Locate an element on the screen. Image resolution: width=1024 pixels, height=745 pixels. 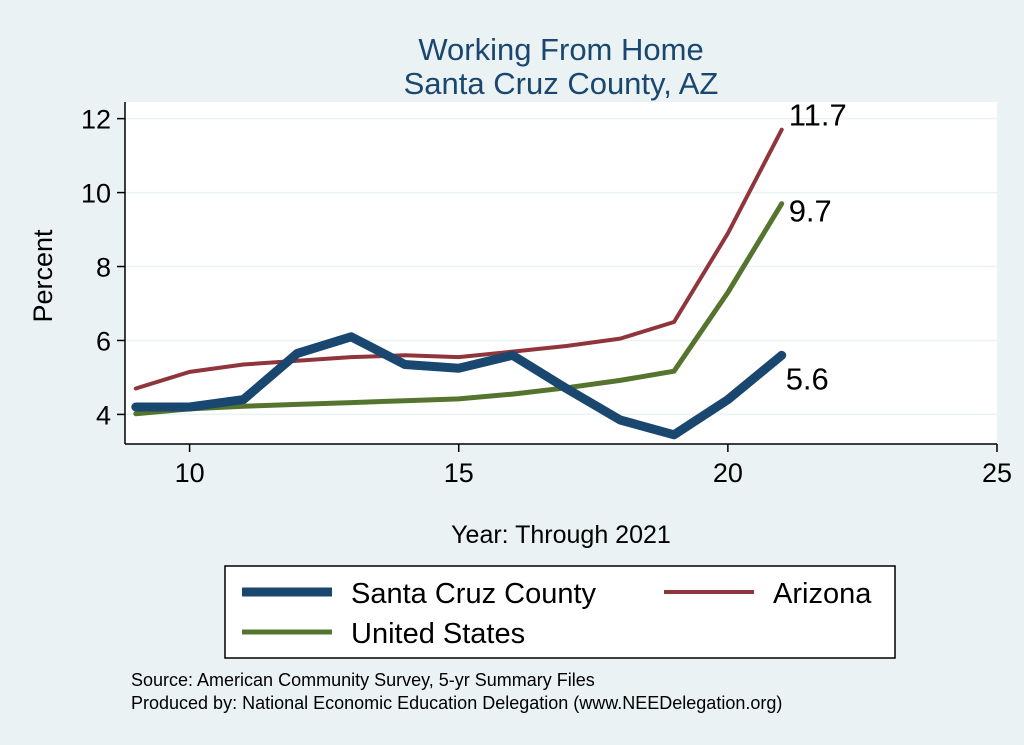
x-axis-label: Year: Through 2021 is located at coordinates (561, 535).